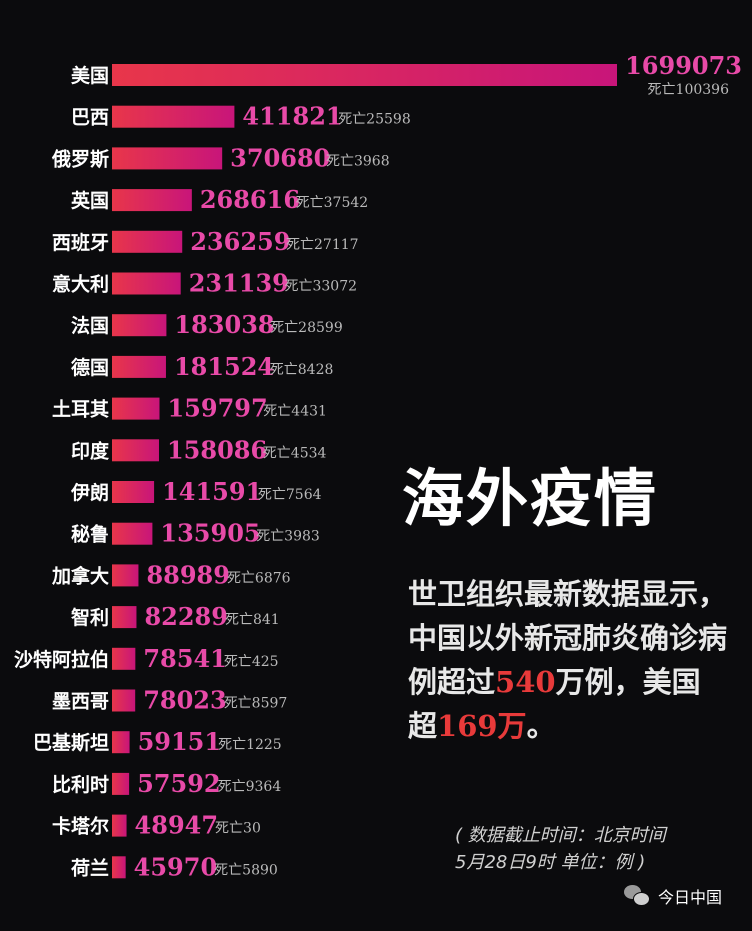 This screenshot has height=931, width=752. Describe the element at coordinates (240, 241) in the screenshot. I see `value-label: 236259` at that location.